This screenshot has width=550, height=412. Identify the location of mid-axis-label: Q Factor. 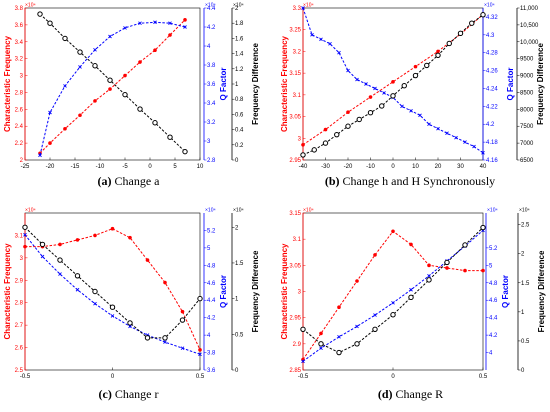
(510, 84).